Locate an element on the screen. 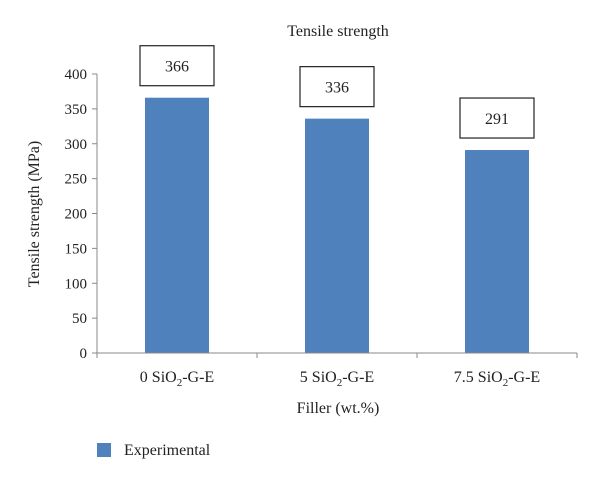  legend-swatch-experimental is located at coordinates (104, 450).